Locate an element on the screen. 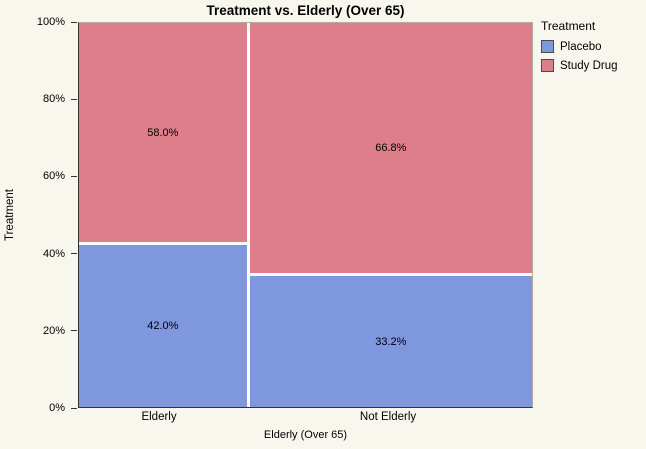 The height and width of the screenshot is (449, 646). tile-value-label: 66.8% is located at coordinates (391, 148).